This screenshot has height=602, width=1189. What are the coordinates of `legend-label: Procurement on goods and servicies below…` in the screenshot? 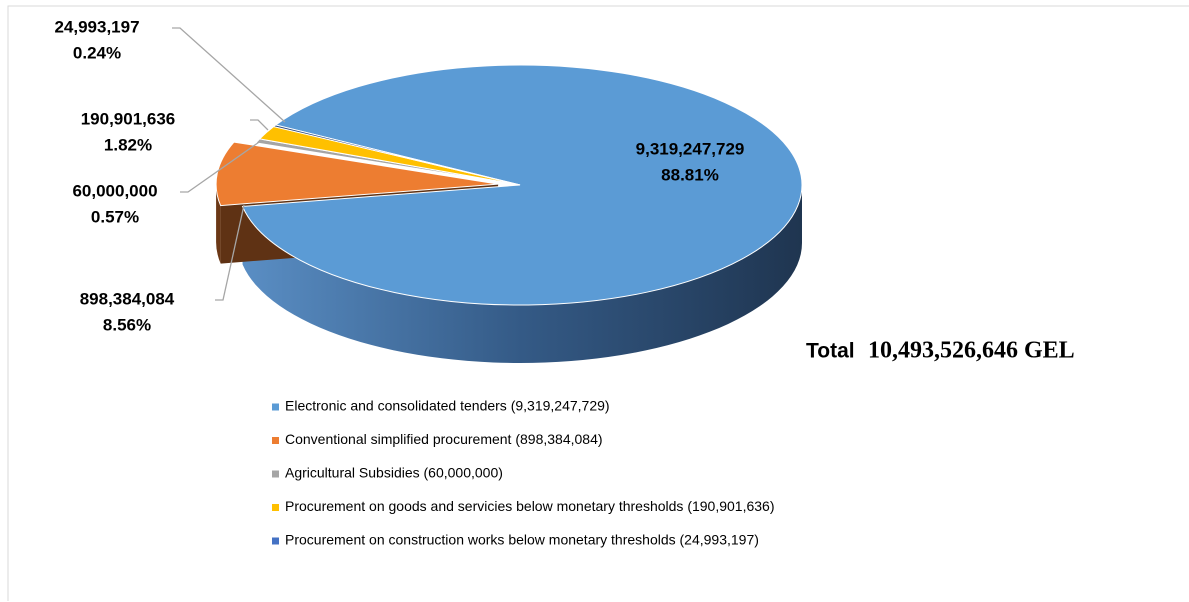 It's located at (530, 506).